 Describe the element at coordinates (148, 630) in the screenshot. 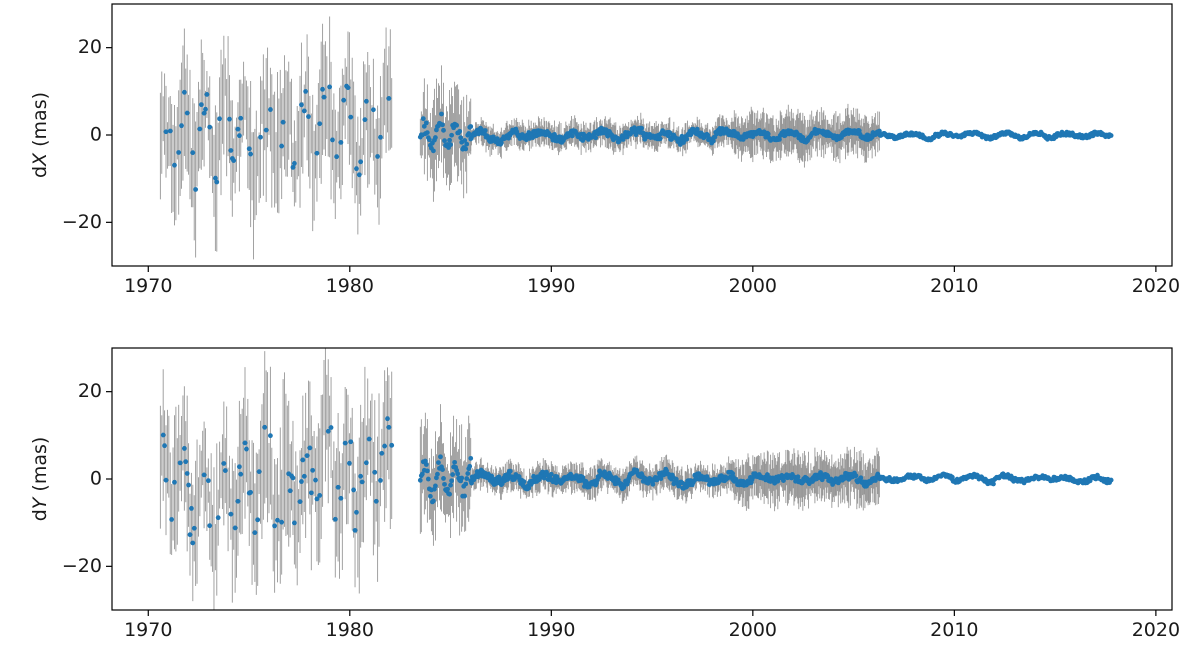

I see `x-tick-label: 1970` at that location.